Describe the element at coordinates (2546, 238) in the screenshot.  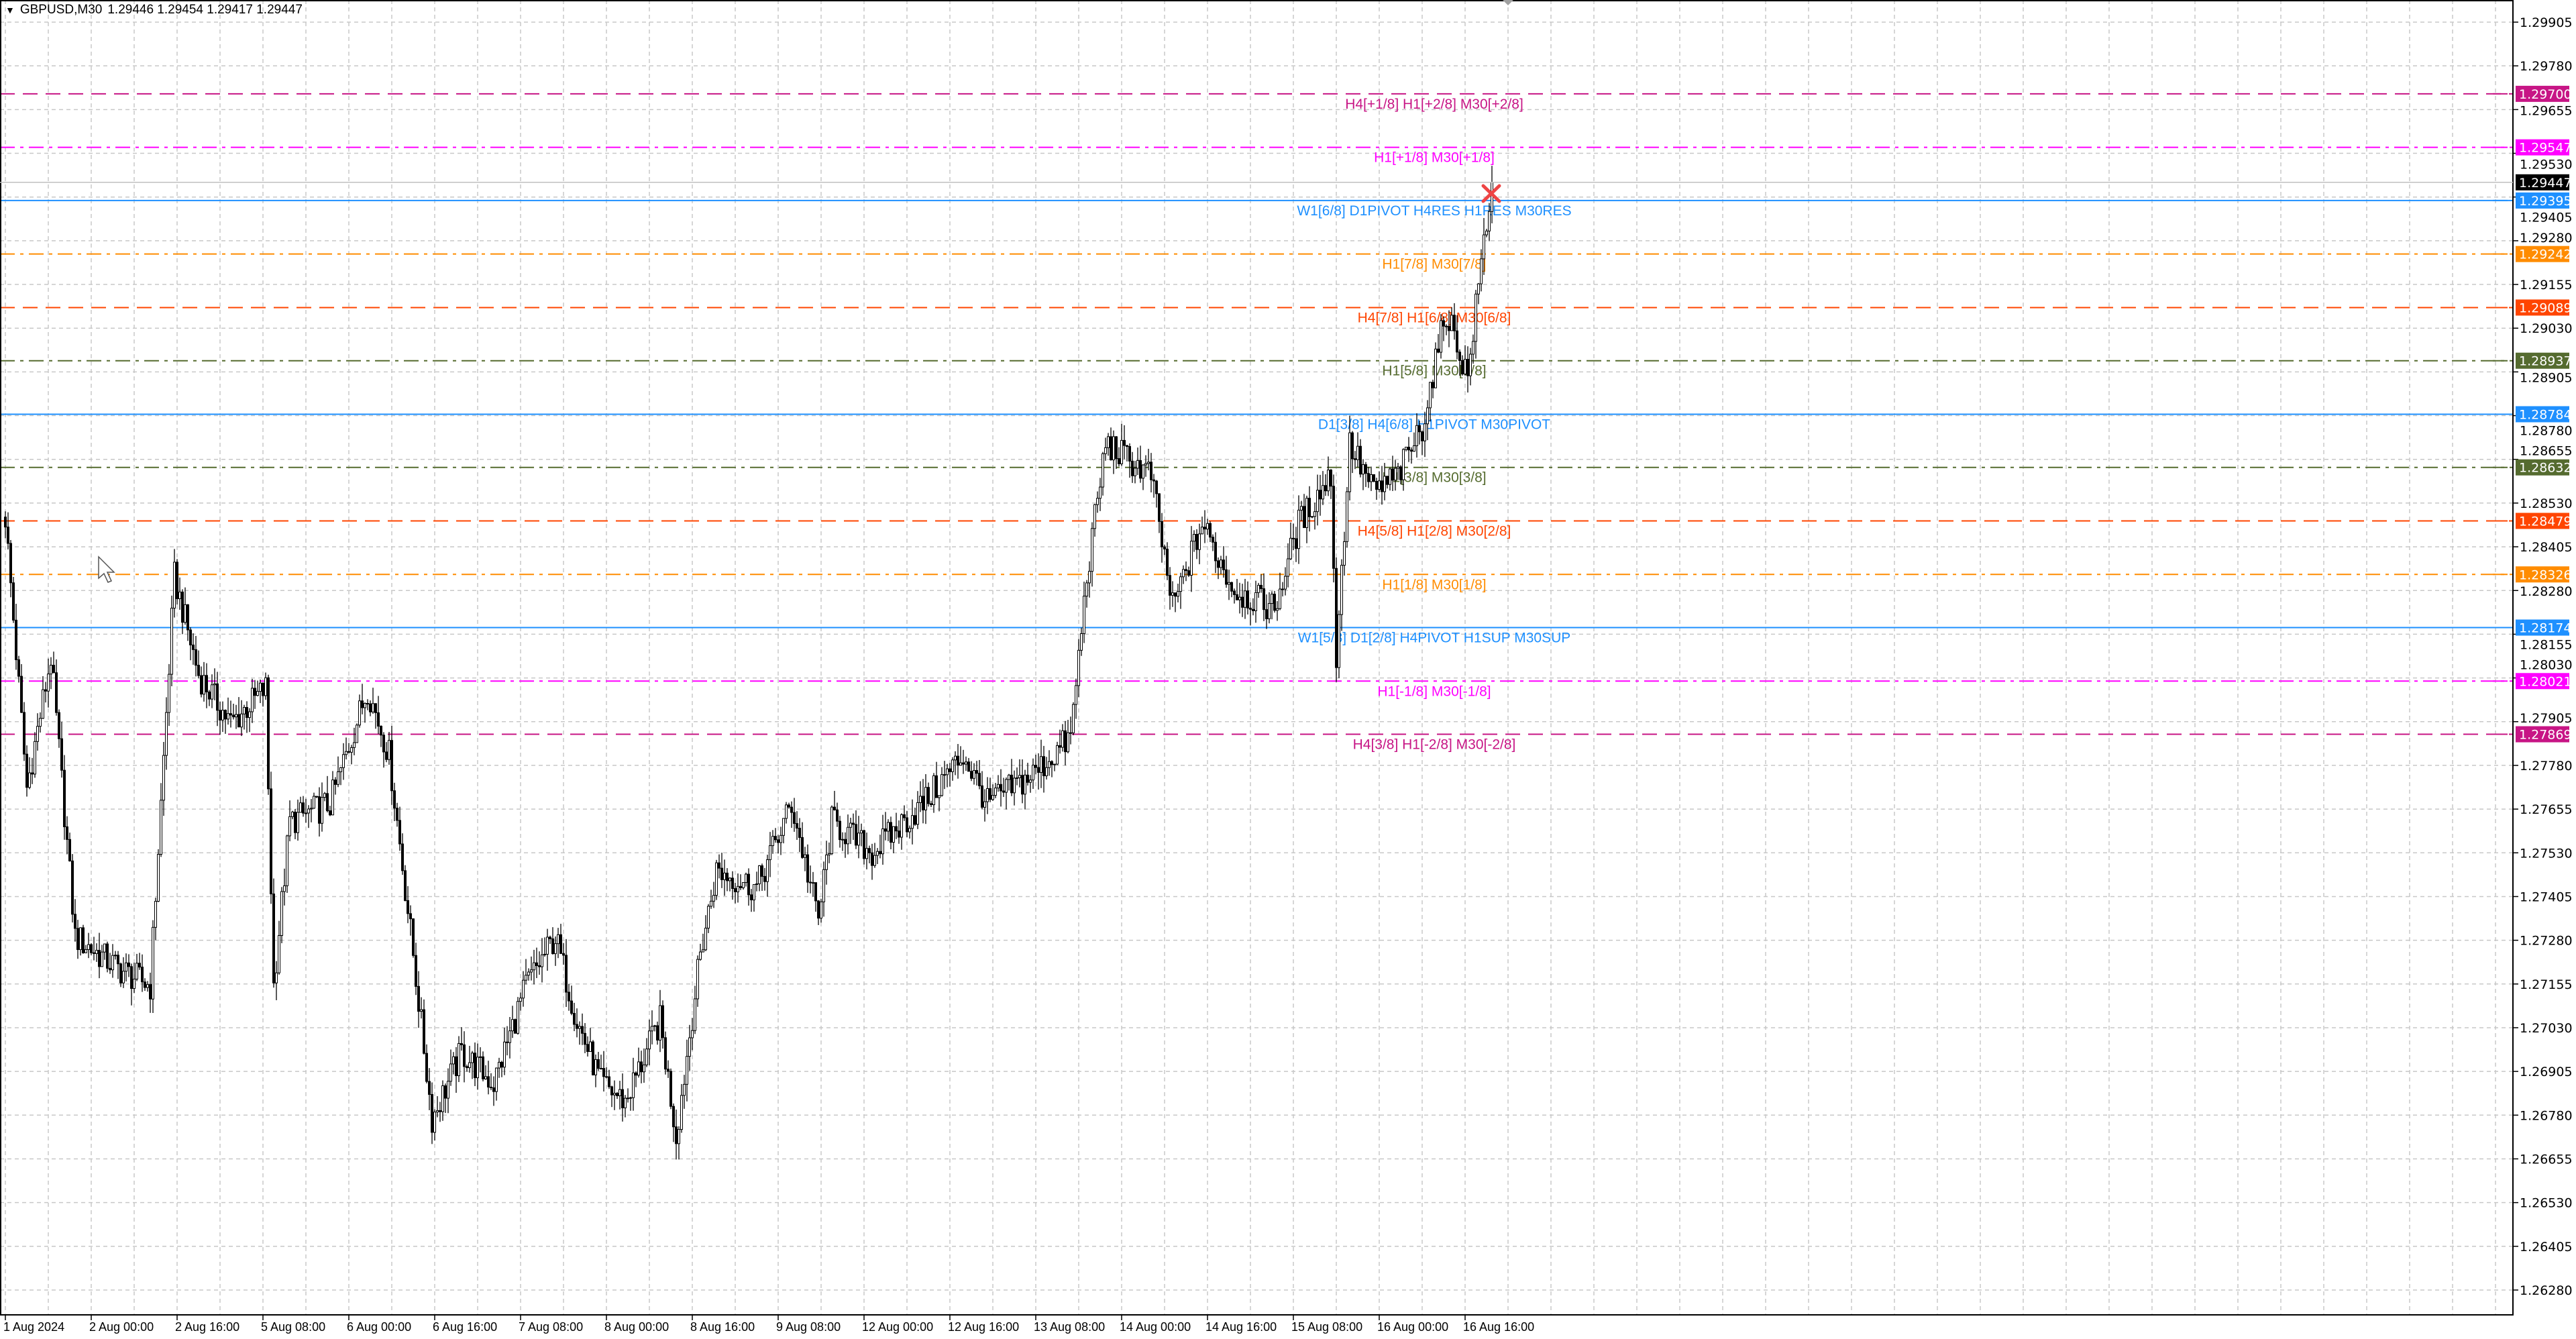
I see `price-tick-label: 1.29280` at that location.